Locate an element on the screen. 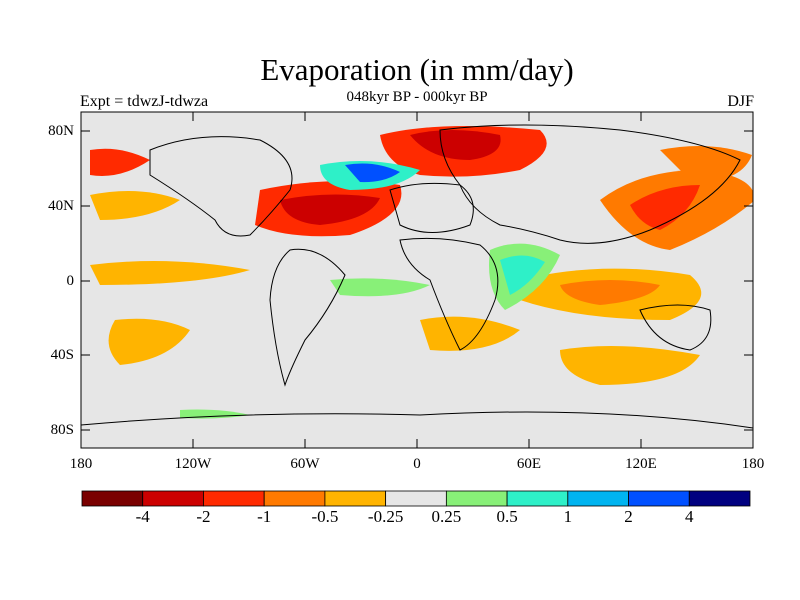 This screenshot has width=800, height=600. lon-label-120w: 120W is located at coordinates (193, 464).